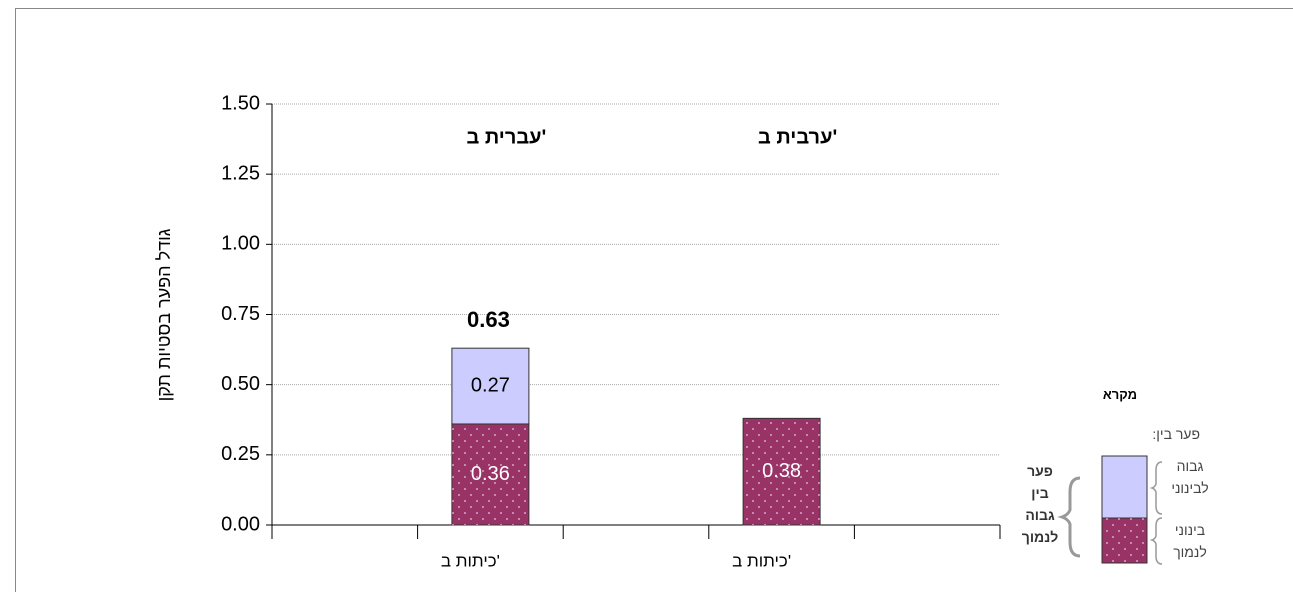 The image size is (1293, 592). I want to click on y-tick-label: 0.00, so click(240, 524).